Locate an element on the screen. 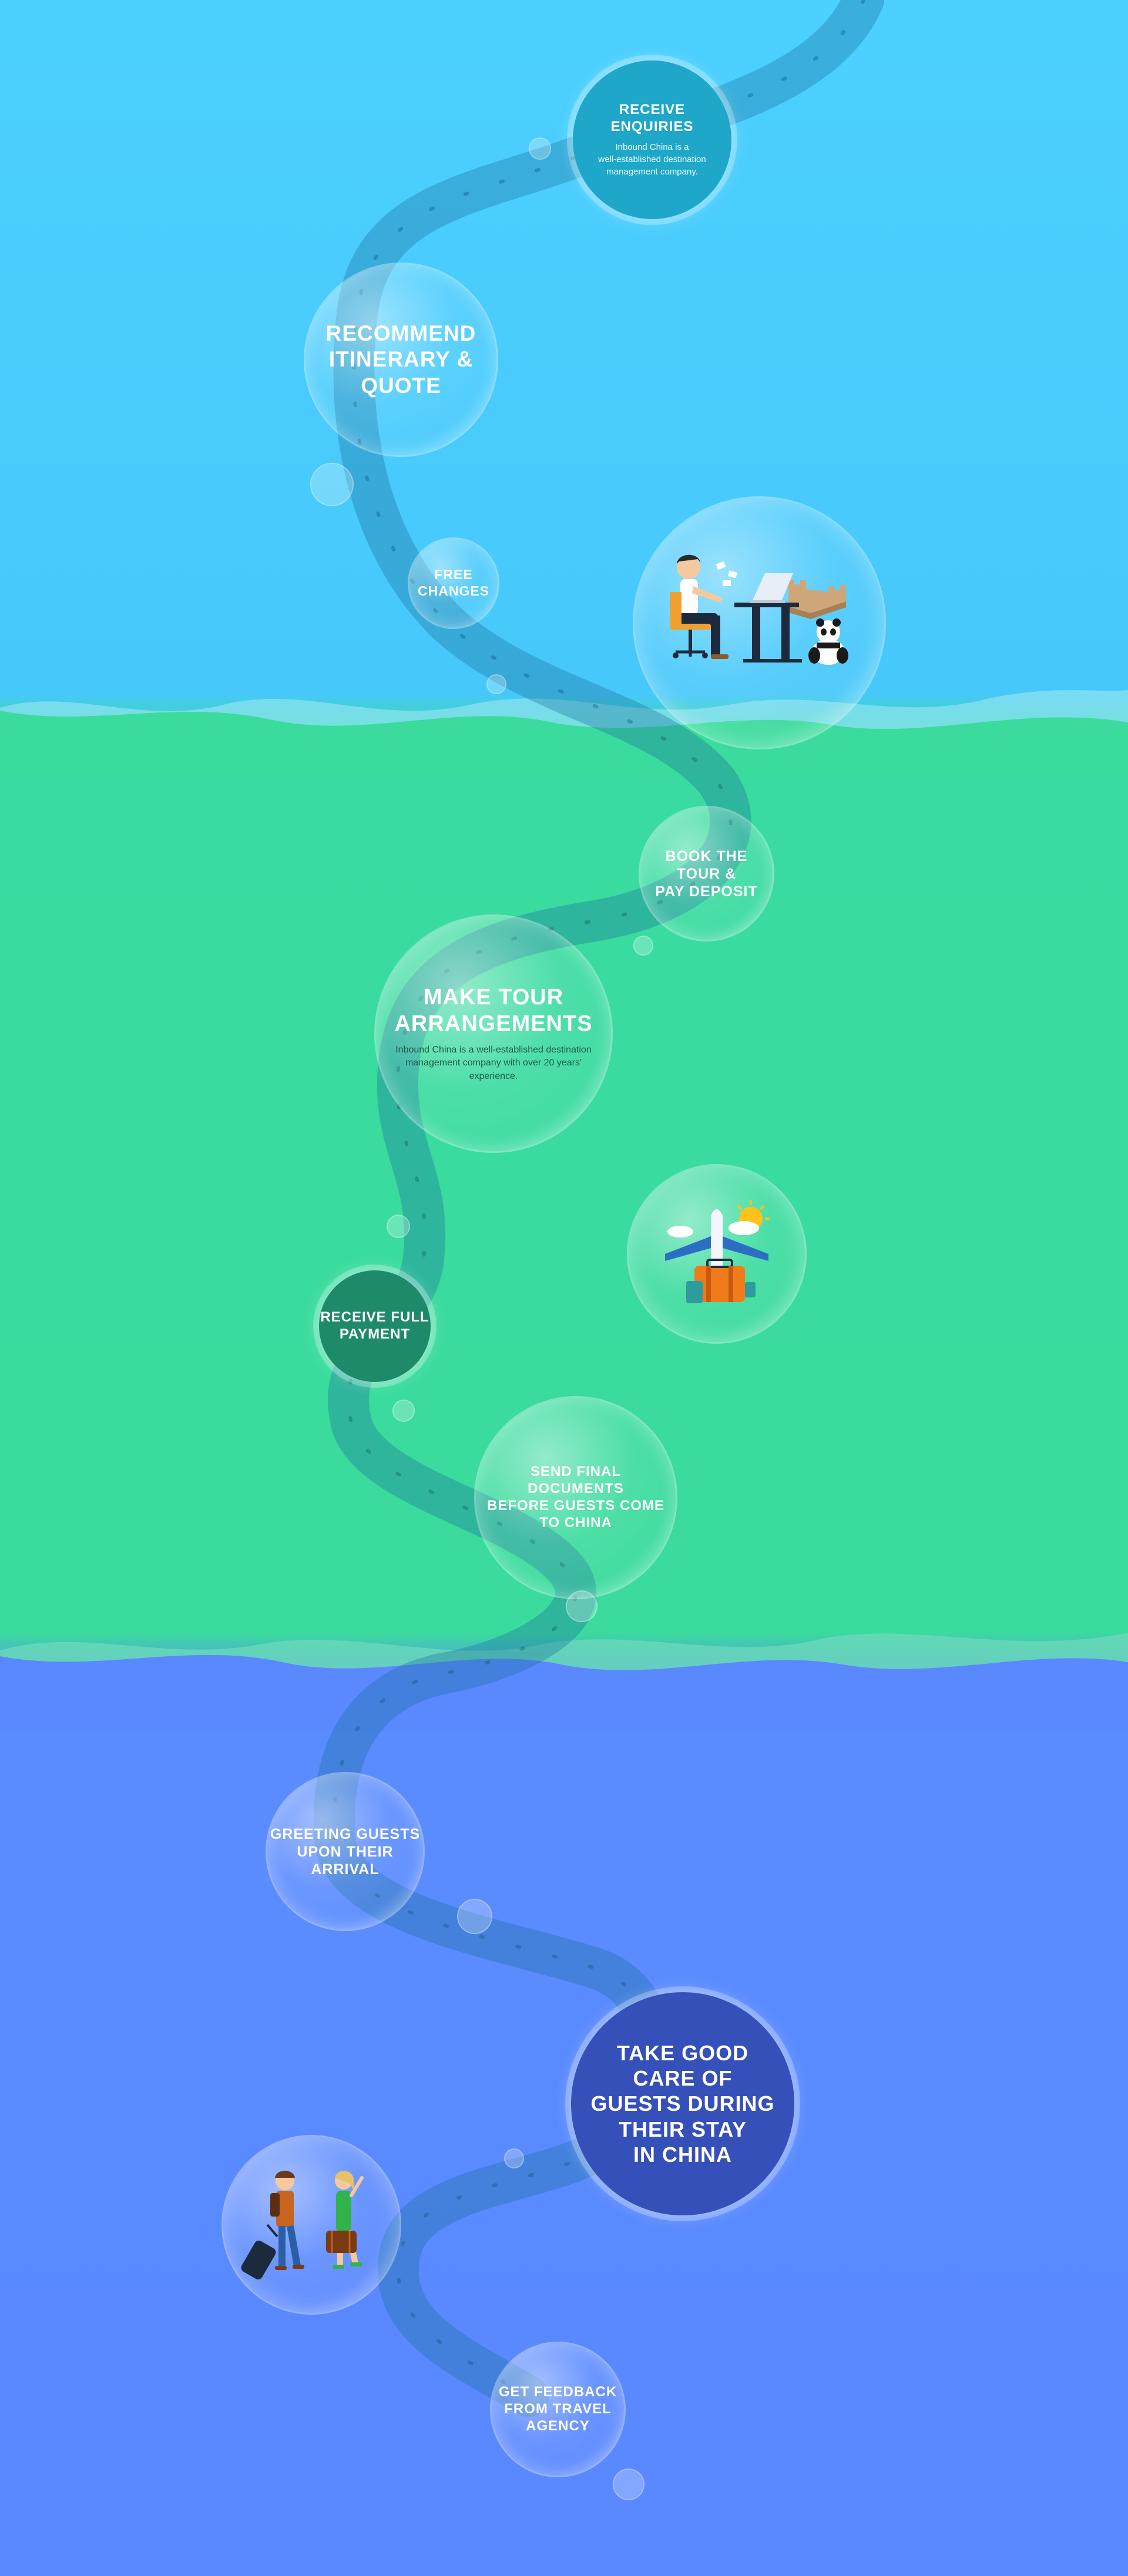 The width and height of the screenshot is (1128, 2576). travelers-icon is located at coordinates (302, 2225).